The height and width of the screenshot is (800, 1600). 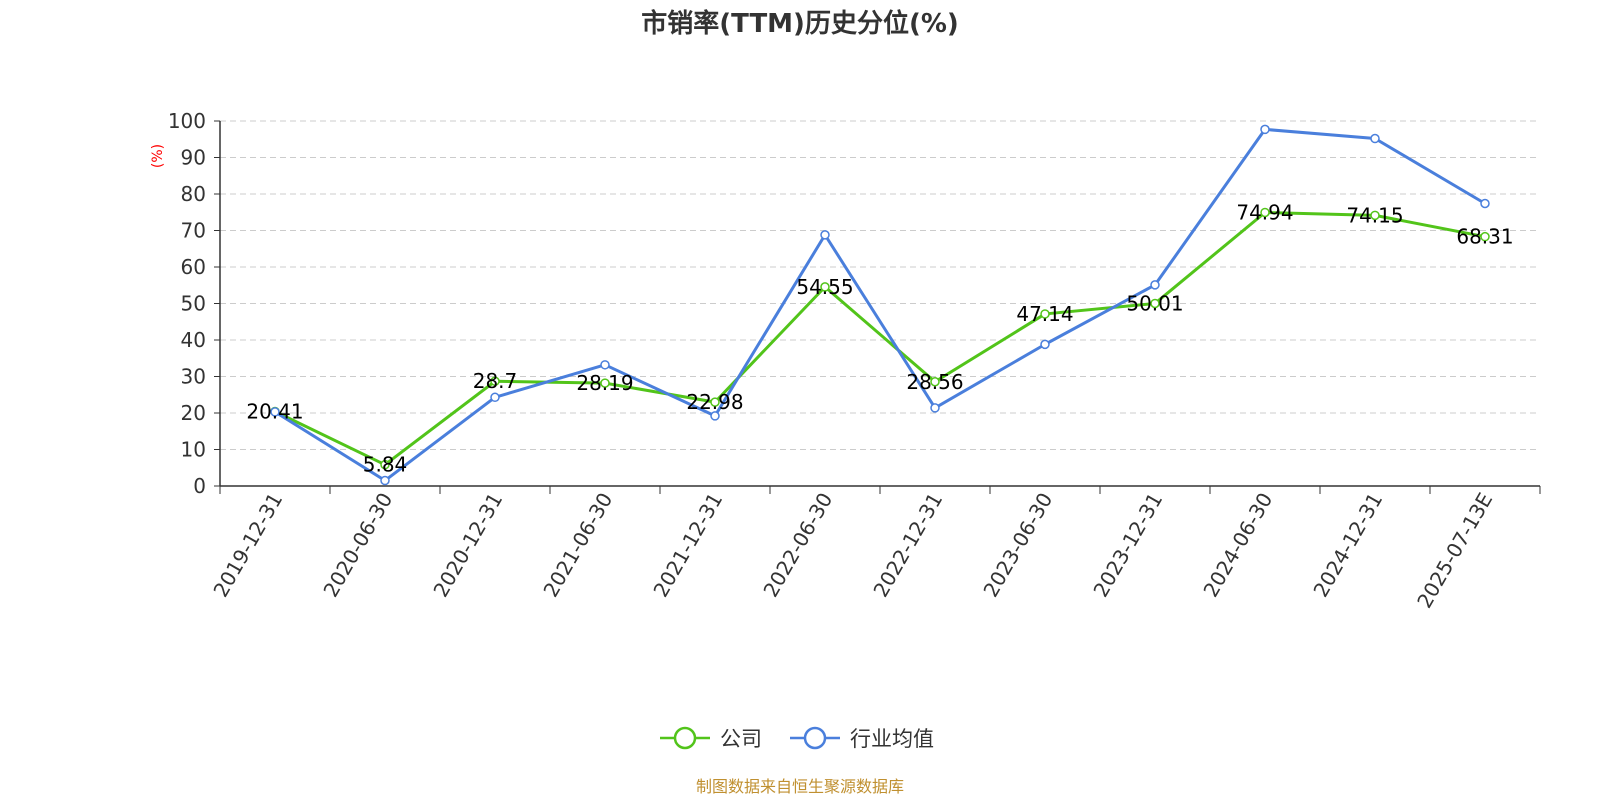 What do you see at coordinates (907, 545) in the screenshot?
I see `x-tick-label: 2022-12-31` at bounding box center [907, 545].